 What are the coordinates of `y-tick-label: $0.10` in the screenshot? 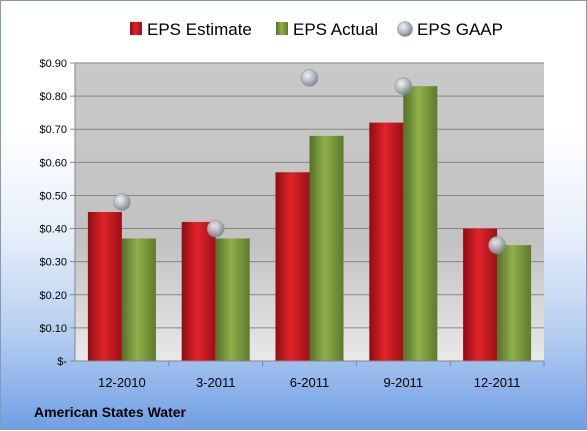 It's located at (53, 329).